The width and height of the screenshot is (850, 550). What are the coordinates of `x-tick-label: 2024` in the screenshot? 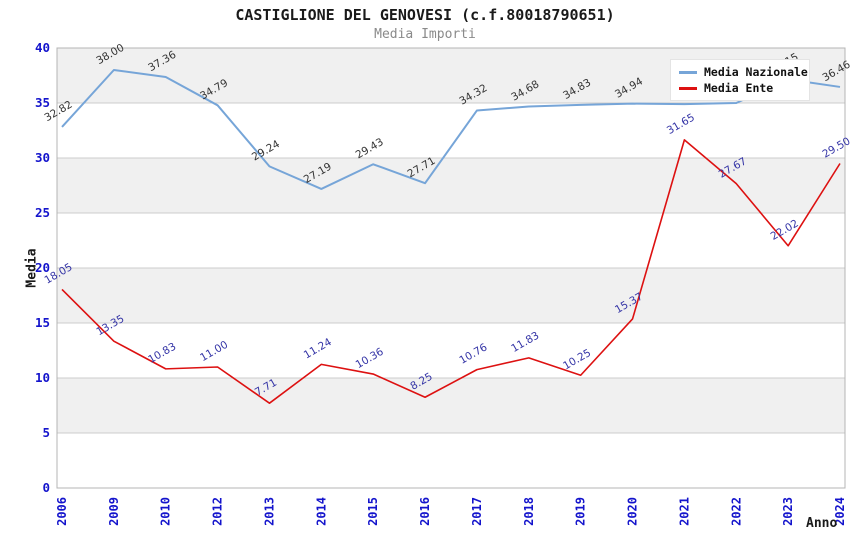 It's located at (840, 511).